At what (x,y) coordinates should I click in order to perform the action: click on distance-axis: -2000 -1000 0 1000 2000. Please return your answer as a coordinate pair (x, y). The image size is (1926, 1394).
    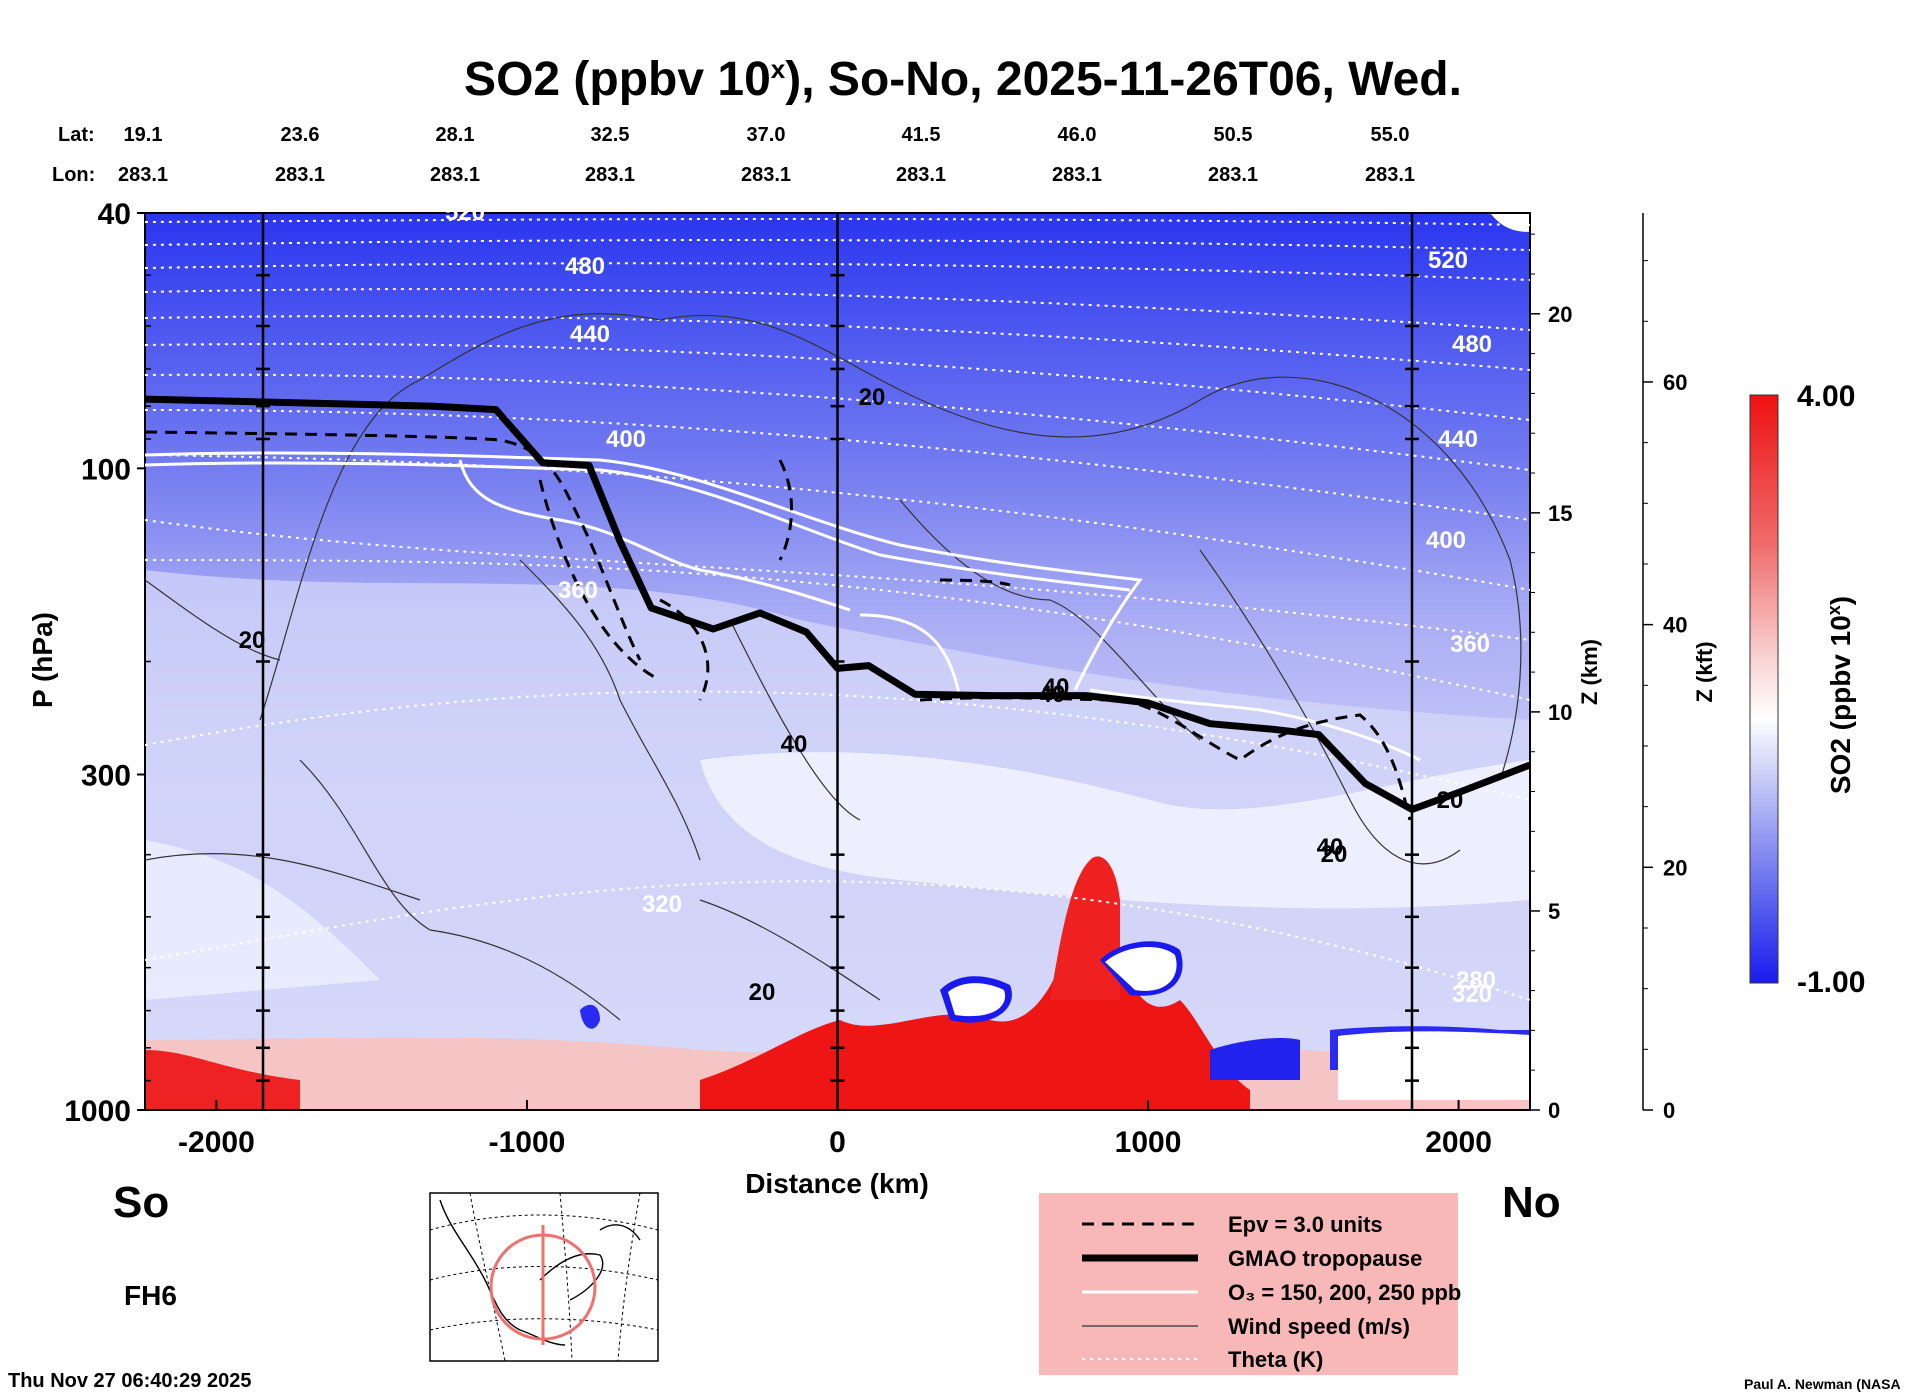
    Looking at the image, I should click on (835, 1129).